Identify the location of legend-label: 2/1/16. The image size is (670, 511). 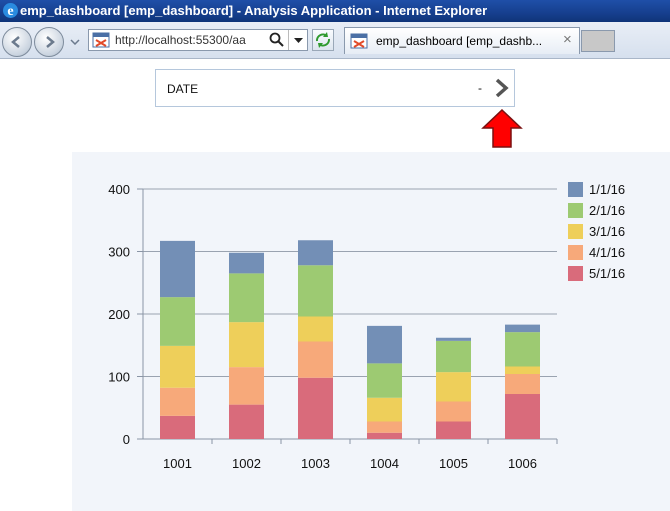
(607, 210).